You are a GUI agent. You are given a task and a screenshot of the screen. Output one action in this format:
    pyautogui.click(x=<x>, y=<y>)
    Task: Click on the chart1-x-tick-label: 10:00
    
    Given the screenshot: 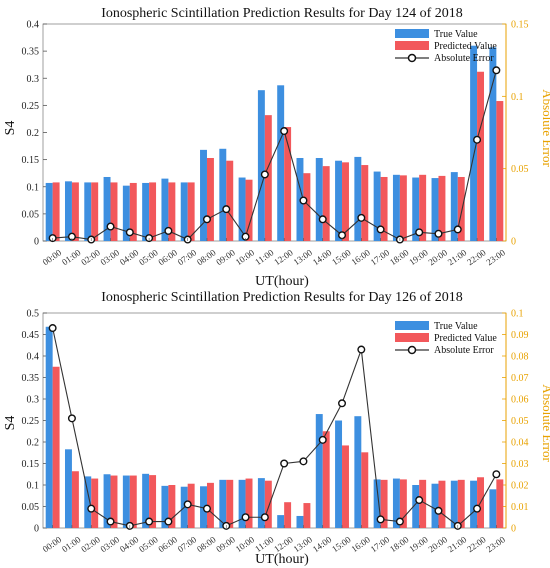 What is the action you would take?
    pyautogui.click(x=245, y=257)
    